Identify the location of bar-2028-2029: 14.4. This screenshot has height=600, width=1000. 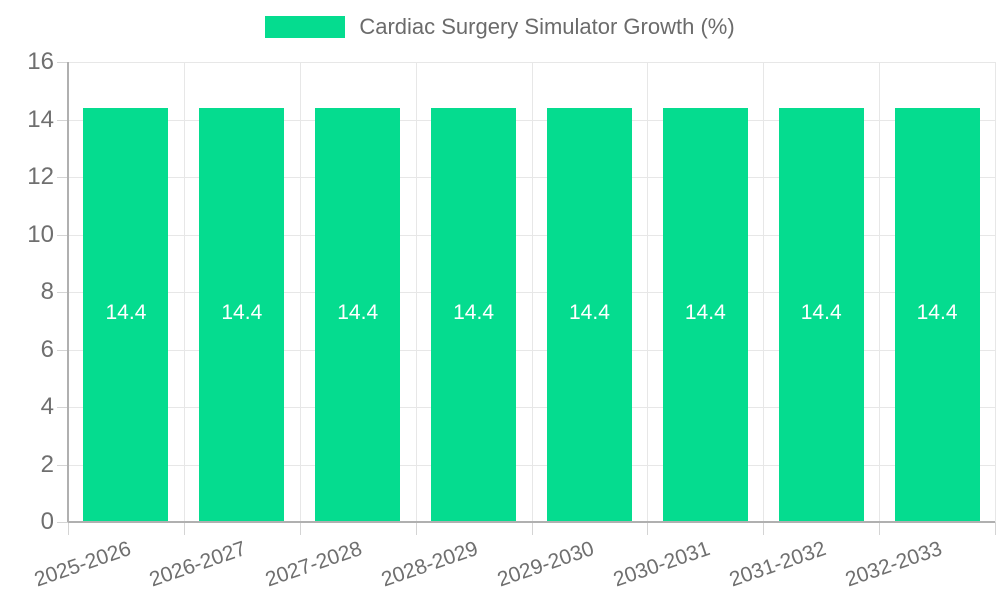
(474, 315).